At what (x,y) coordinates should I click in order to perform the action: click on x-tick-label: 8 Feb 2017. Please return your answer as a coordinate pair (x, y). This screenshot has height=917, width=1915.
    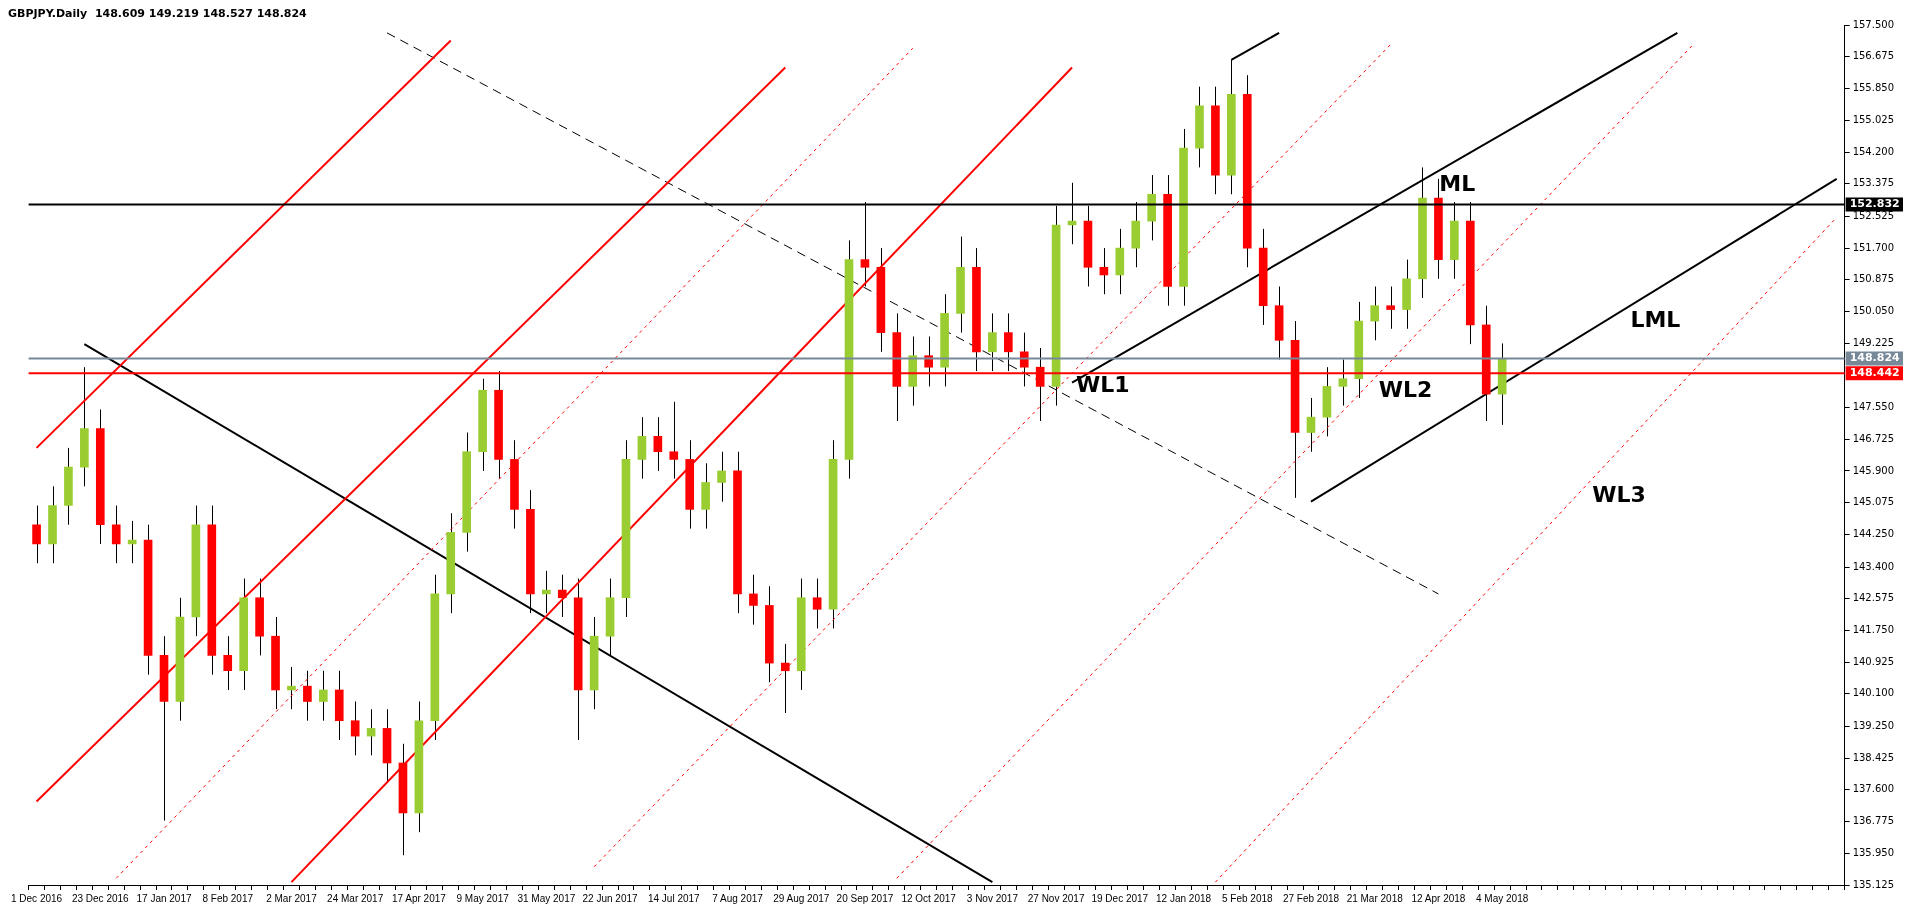
    Looking at the image, I should click on (228, 898).